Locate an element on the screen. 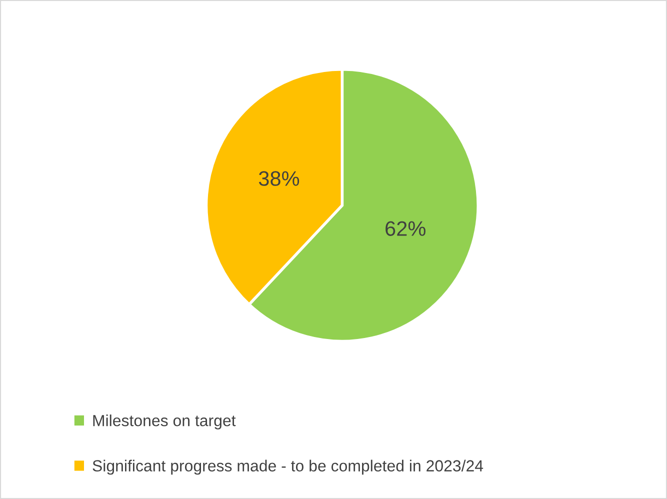  legend-label: Significant progress made - to be completed in 2023/24 is located at coordinates (288, 467).